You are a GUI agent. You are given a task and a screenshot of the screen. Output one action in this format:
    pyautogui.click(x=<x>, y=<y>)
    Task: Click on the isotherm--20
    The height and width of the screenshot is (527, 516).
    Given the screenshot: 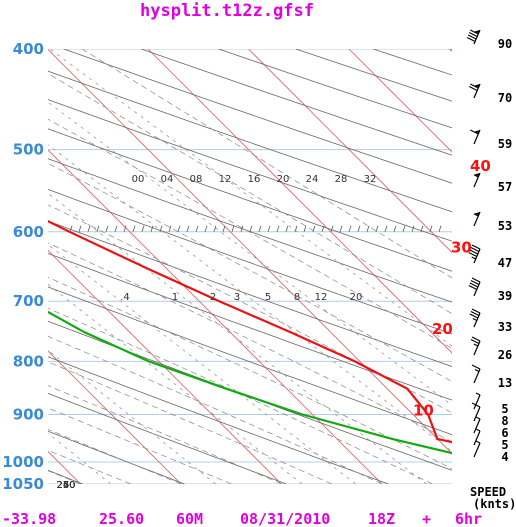 What is the action you would take?
    pyautogui.click(x=115, y=417)
    